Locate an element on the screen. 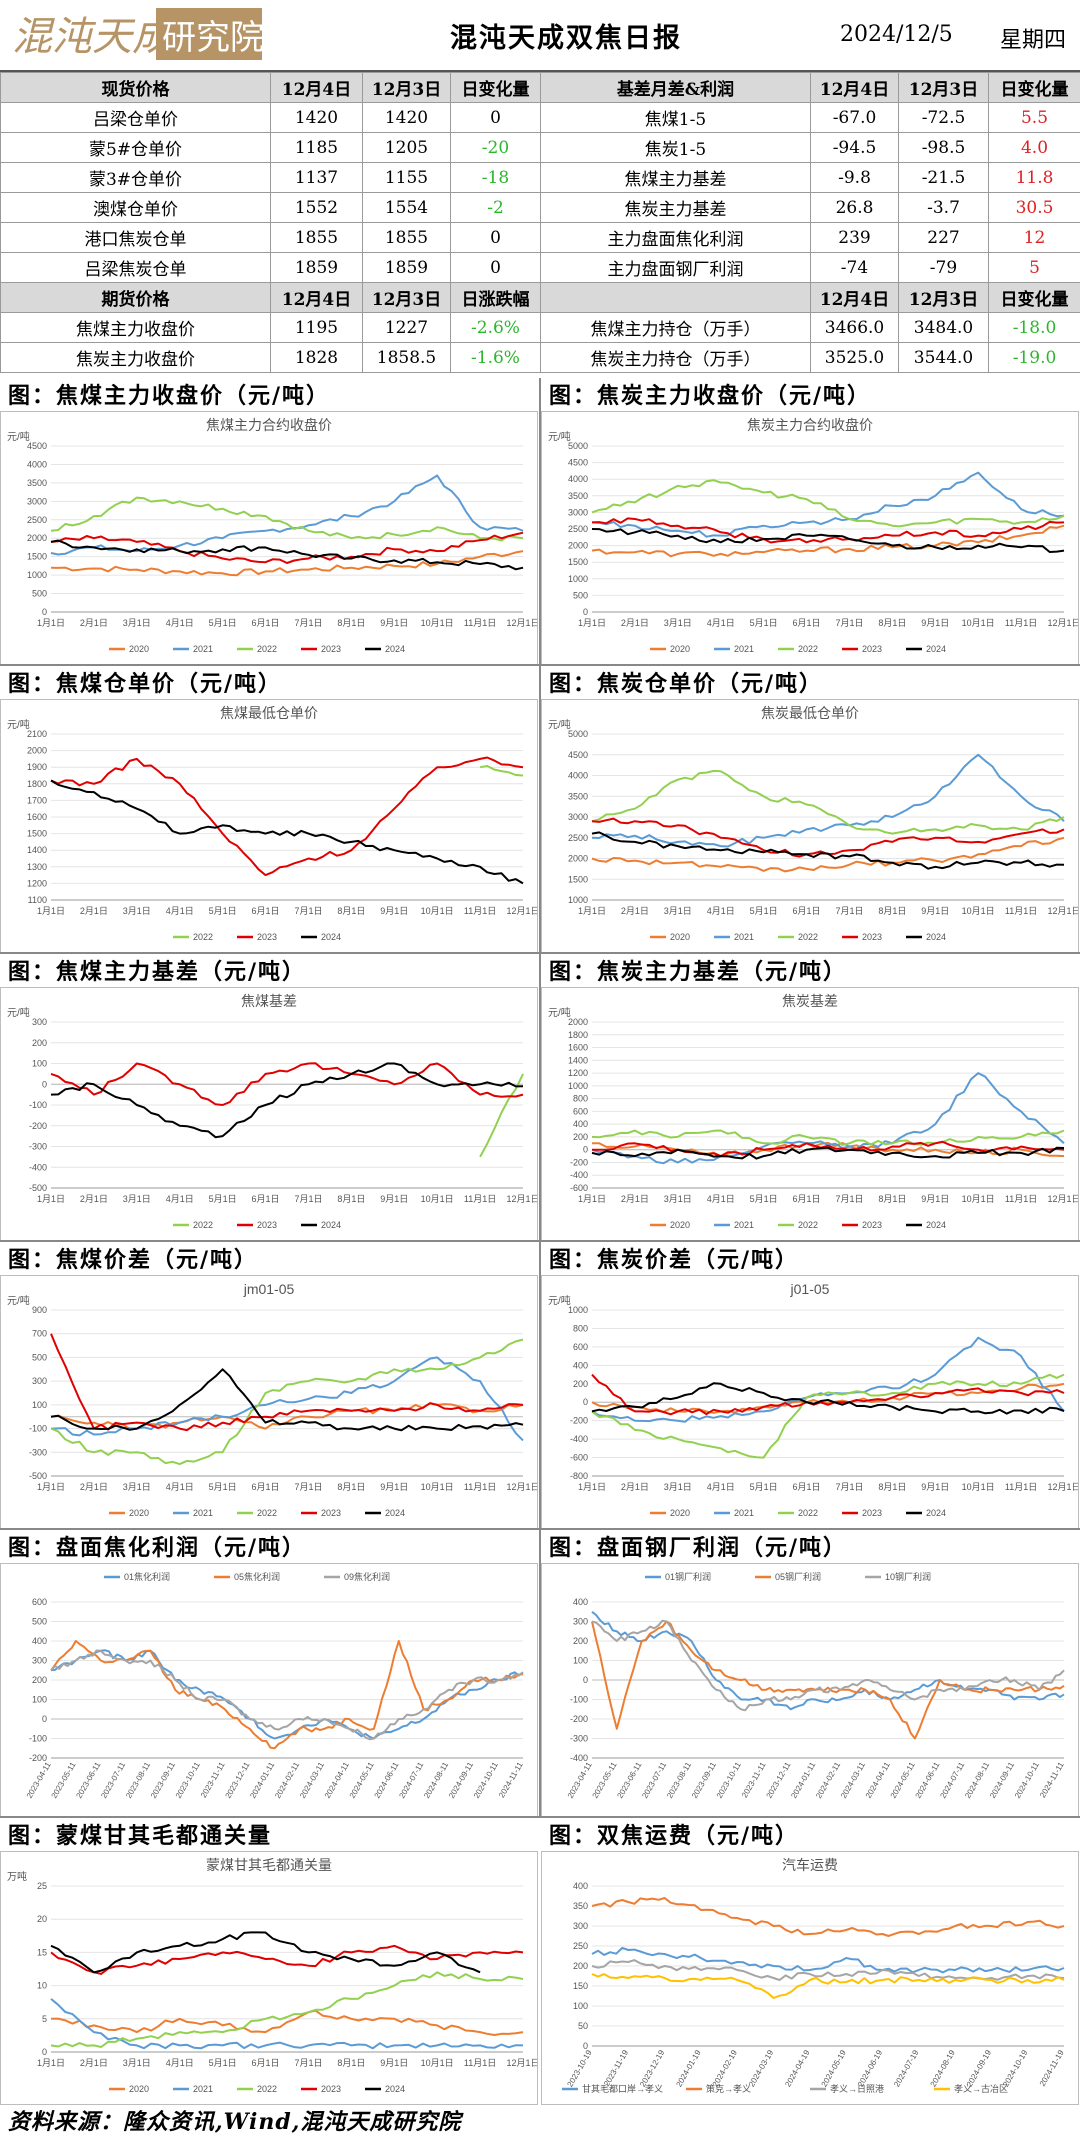  report-title: 混沌天成双焦日报 is located at coordinates (566, 38).